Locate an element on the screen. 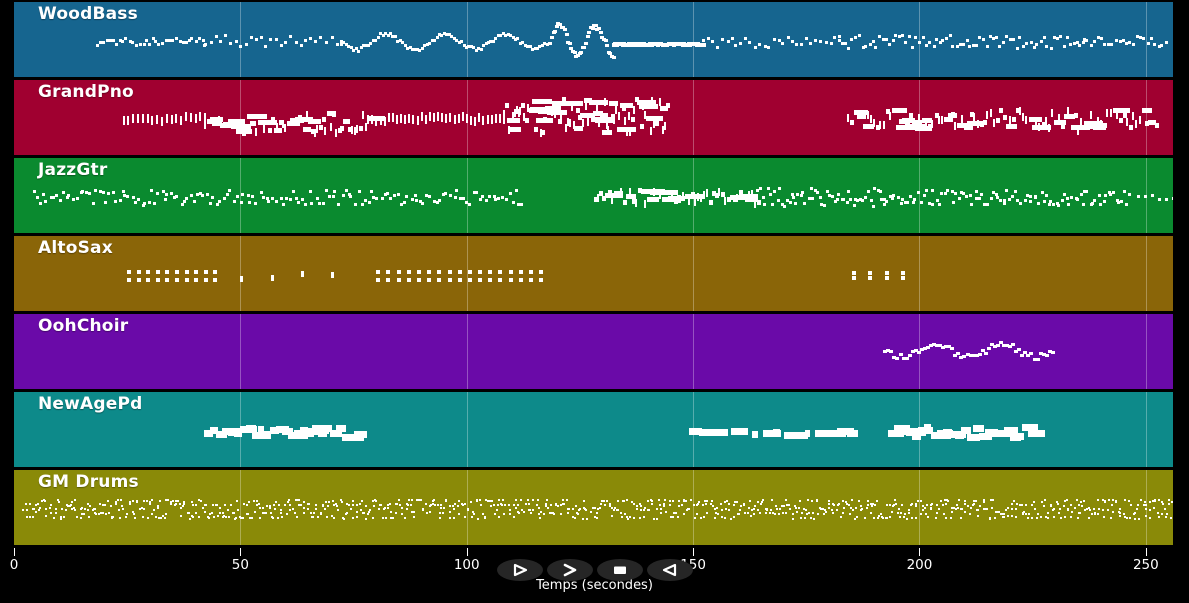  track-lane-newagepd: NewAgePd is located at coordinates (593, 429).